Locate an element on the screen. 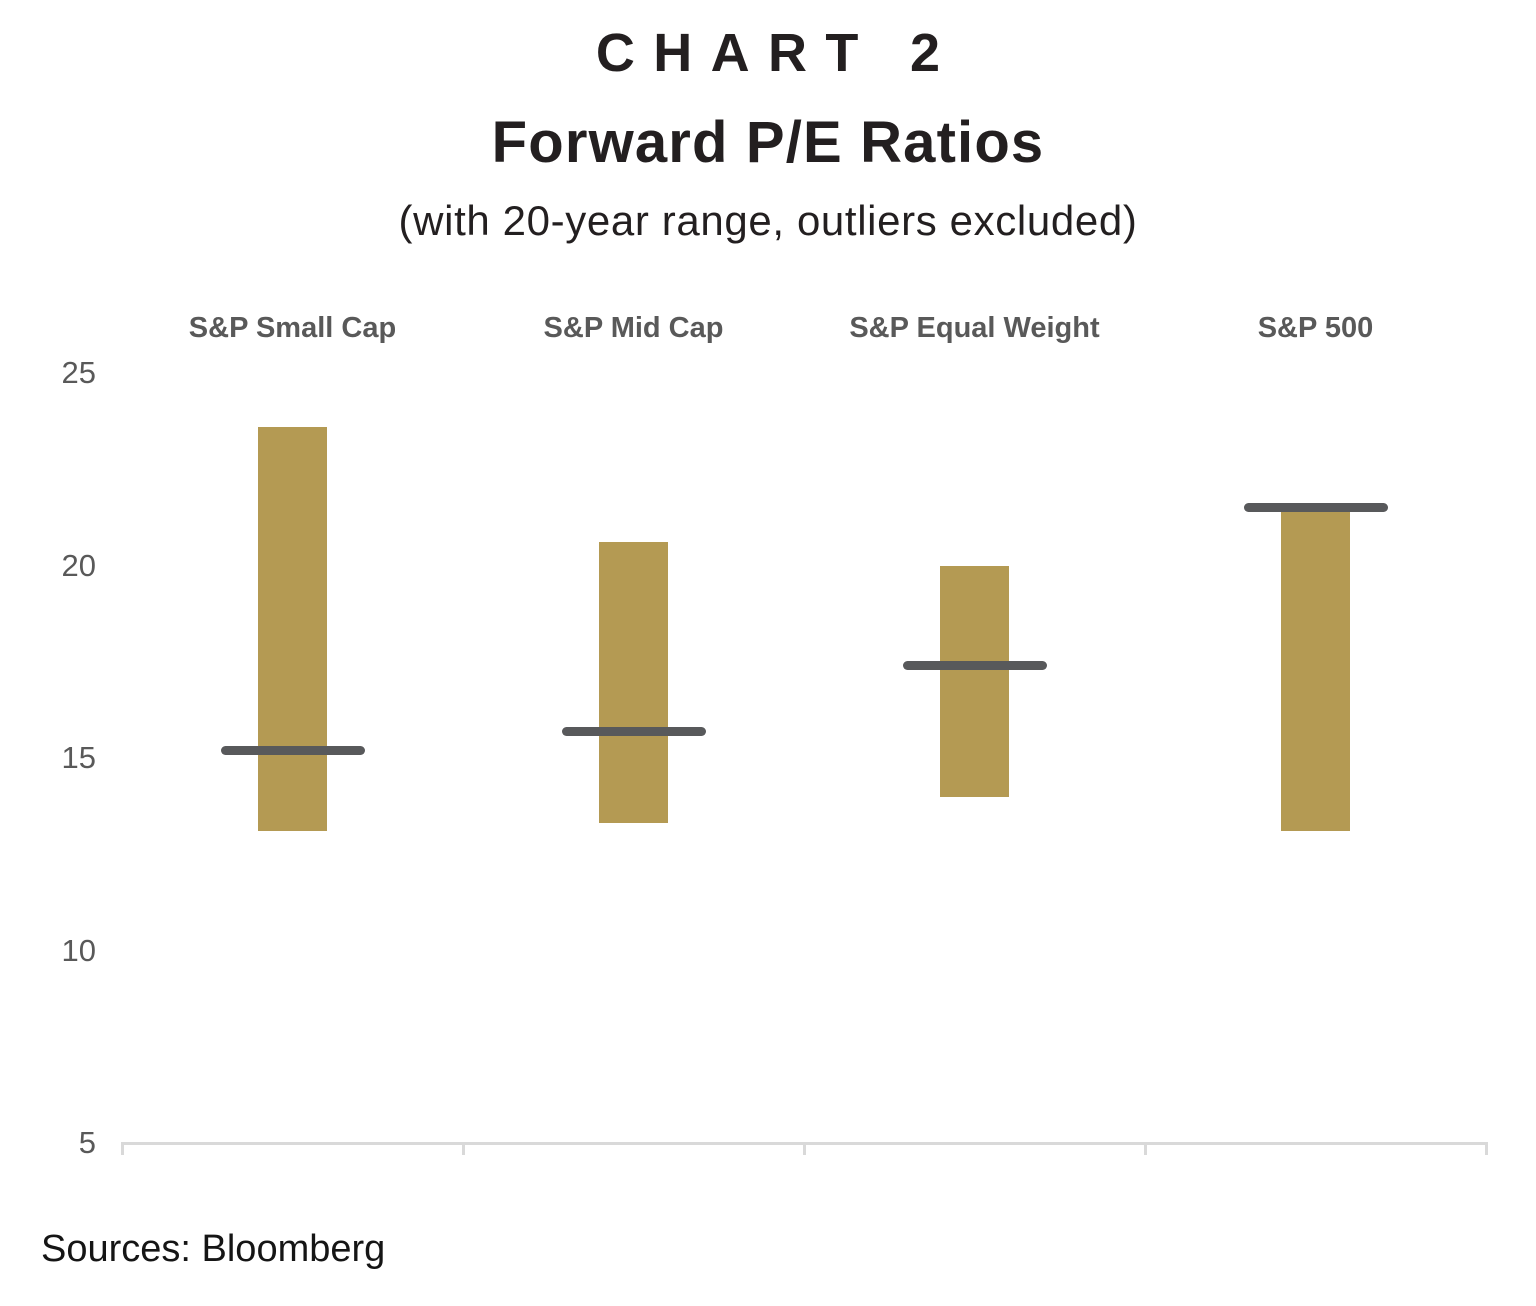  category-label: S&P Mid Cap is located at coordinates (633, 328).